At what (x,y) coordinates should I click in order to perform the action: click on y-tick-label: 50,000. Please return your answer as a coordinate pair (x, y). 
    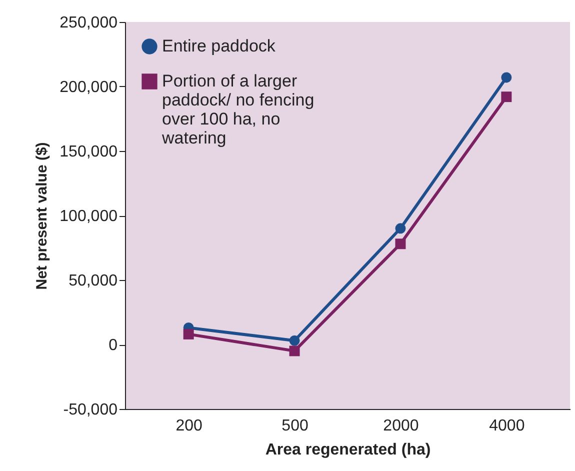
    Looking at the image, I should click on (93, 281).